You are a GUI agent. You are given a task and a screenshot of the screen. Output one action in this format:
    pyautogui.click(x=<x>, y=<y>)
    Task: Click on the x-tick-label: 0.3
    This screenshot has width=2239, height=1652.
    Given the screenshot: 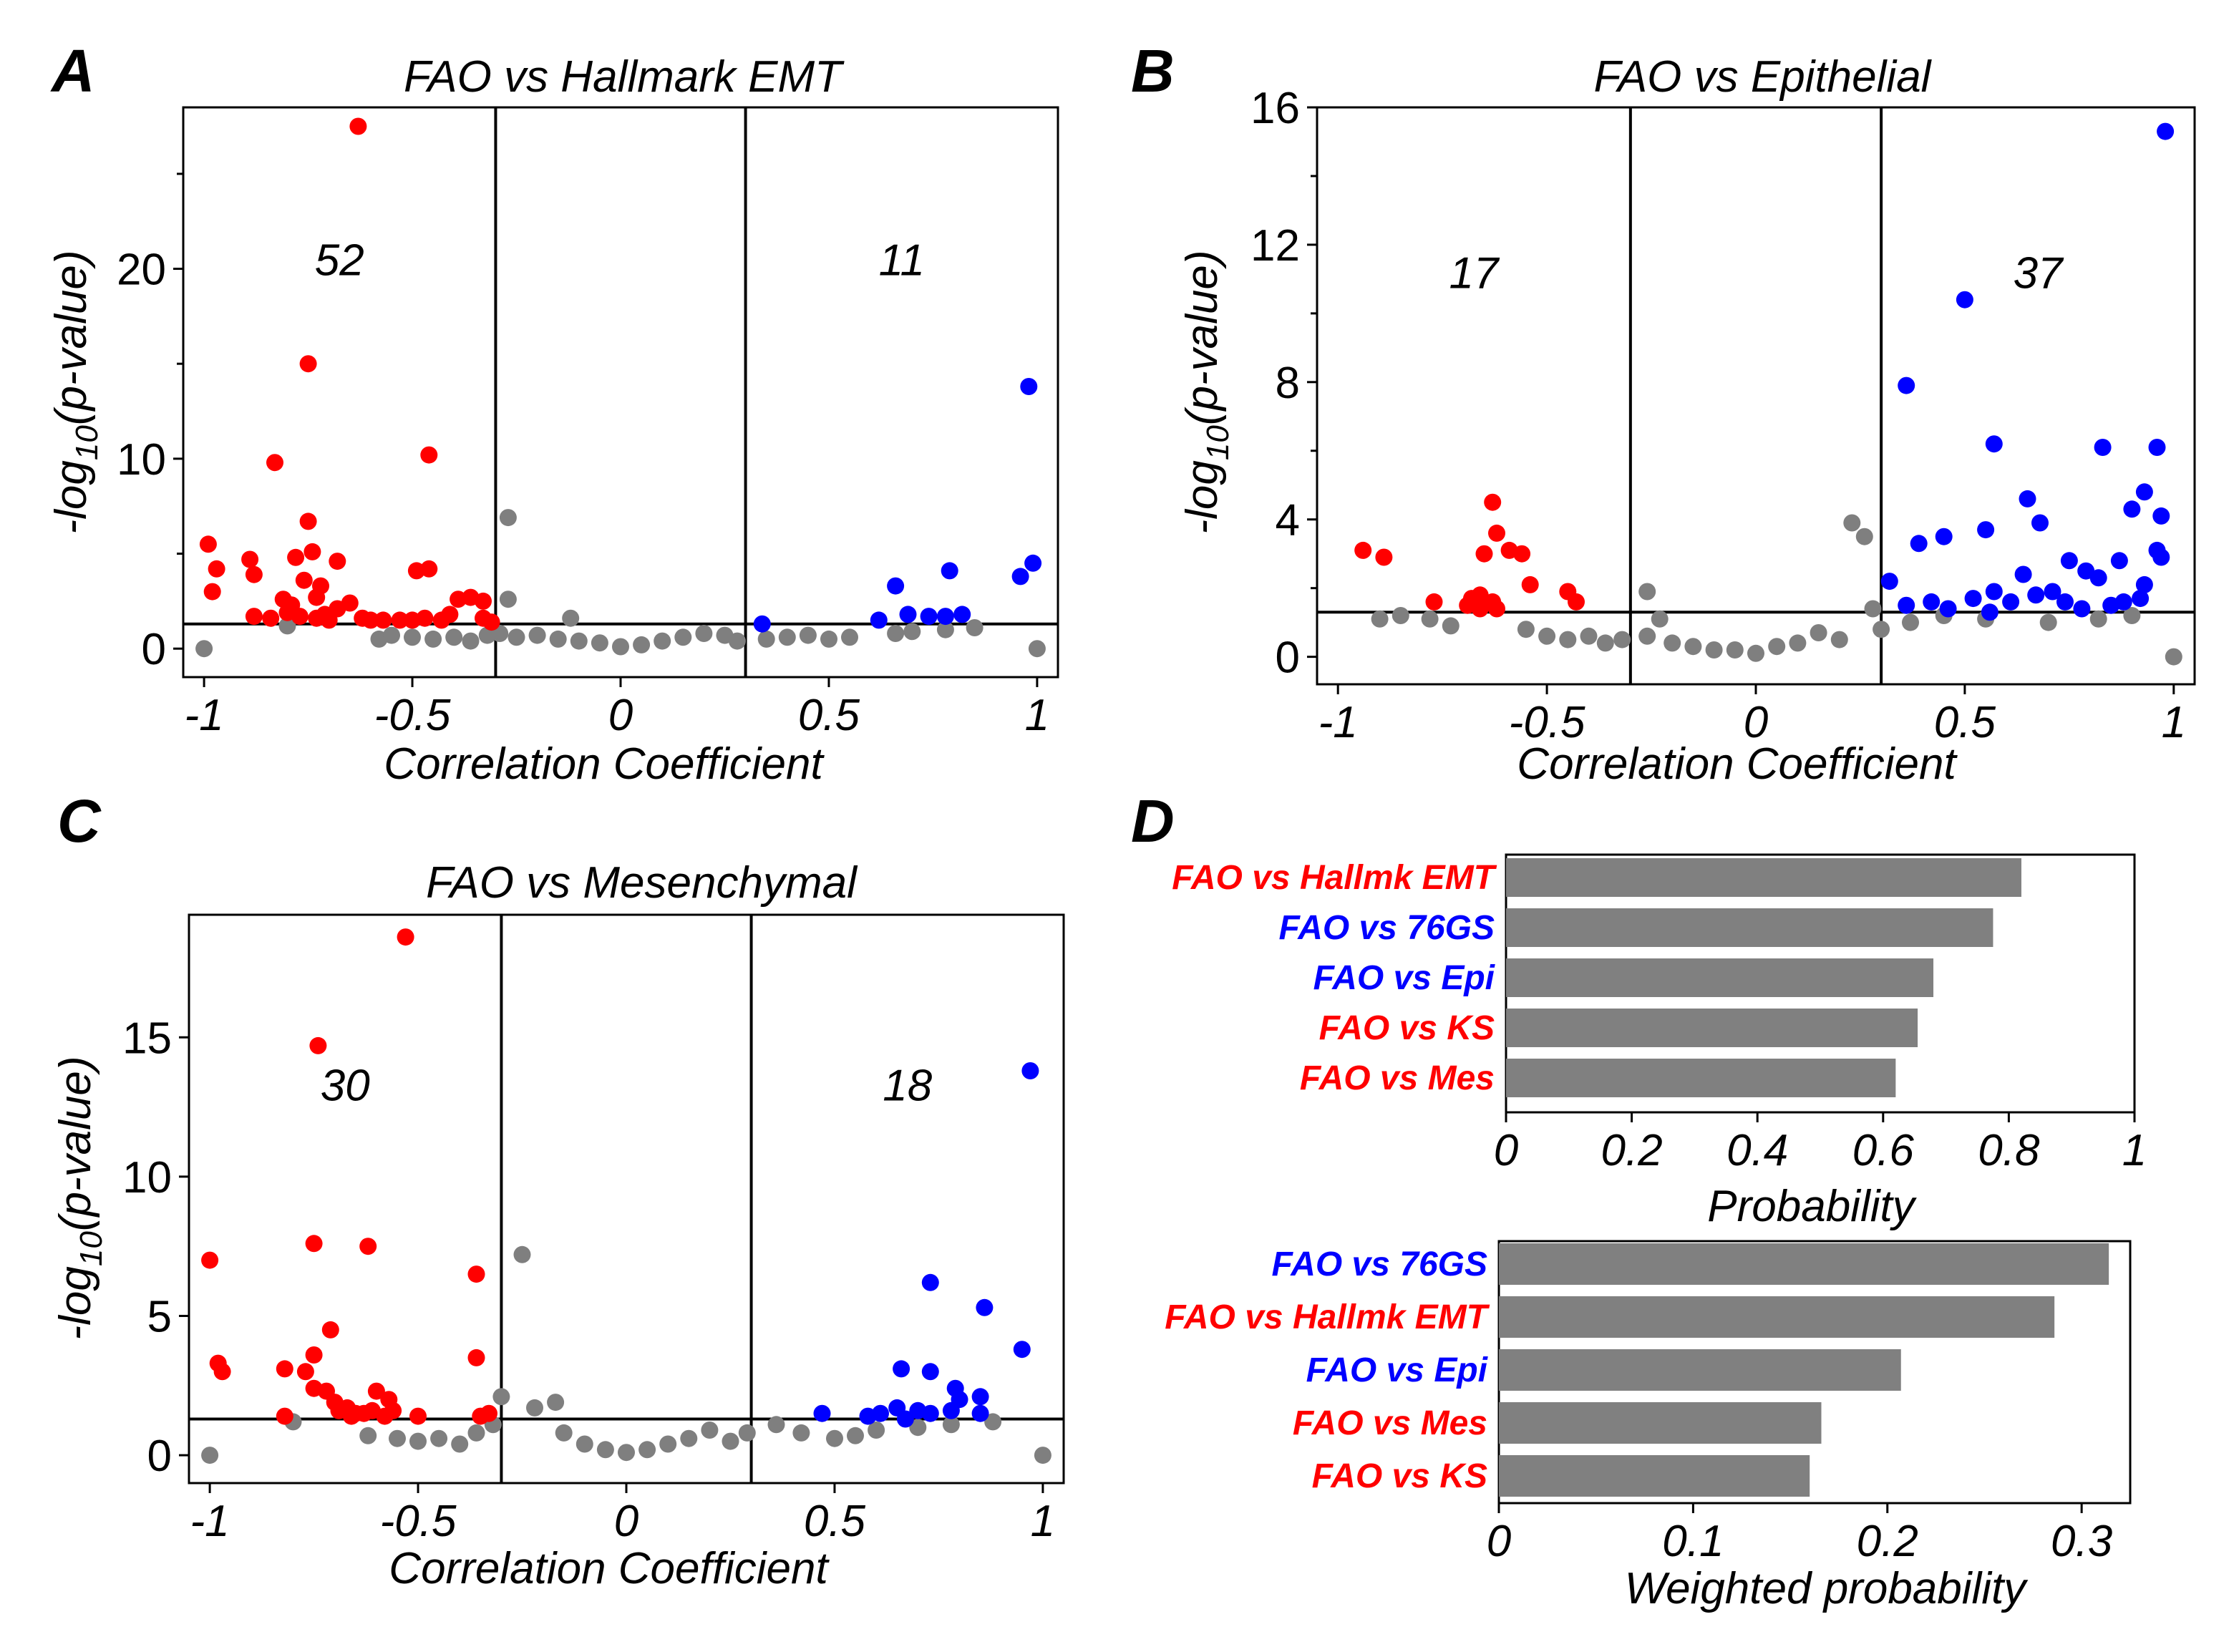 What is the action you would take?
    pyautogui.click(x=2081, y=1541)
    